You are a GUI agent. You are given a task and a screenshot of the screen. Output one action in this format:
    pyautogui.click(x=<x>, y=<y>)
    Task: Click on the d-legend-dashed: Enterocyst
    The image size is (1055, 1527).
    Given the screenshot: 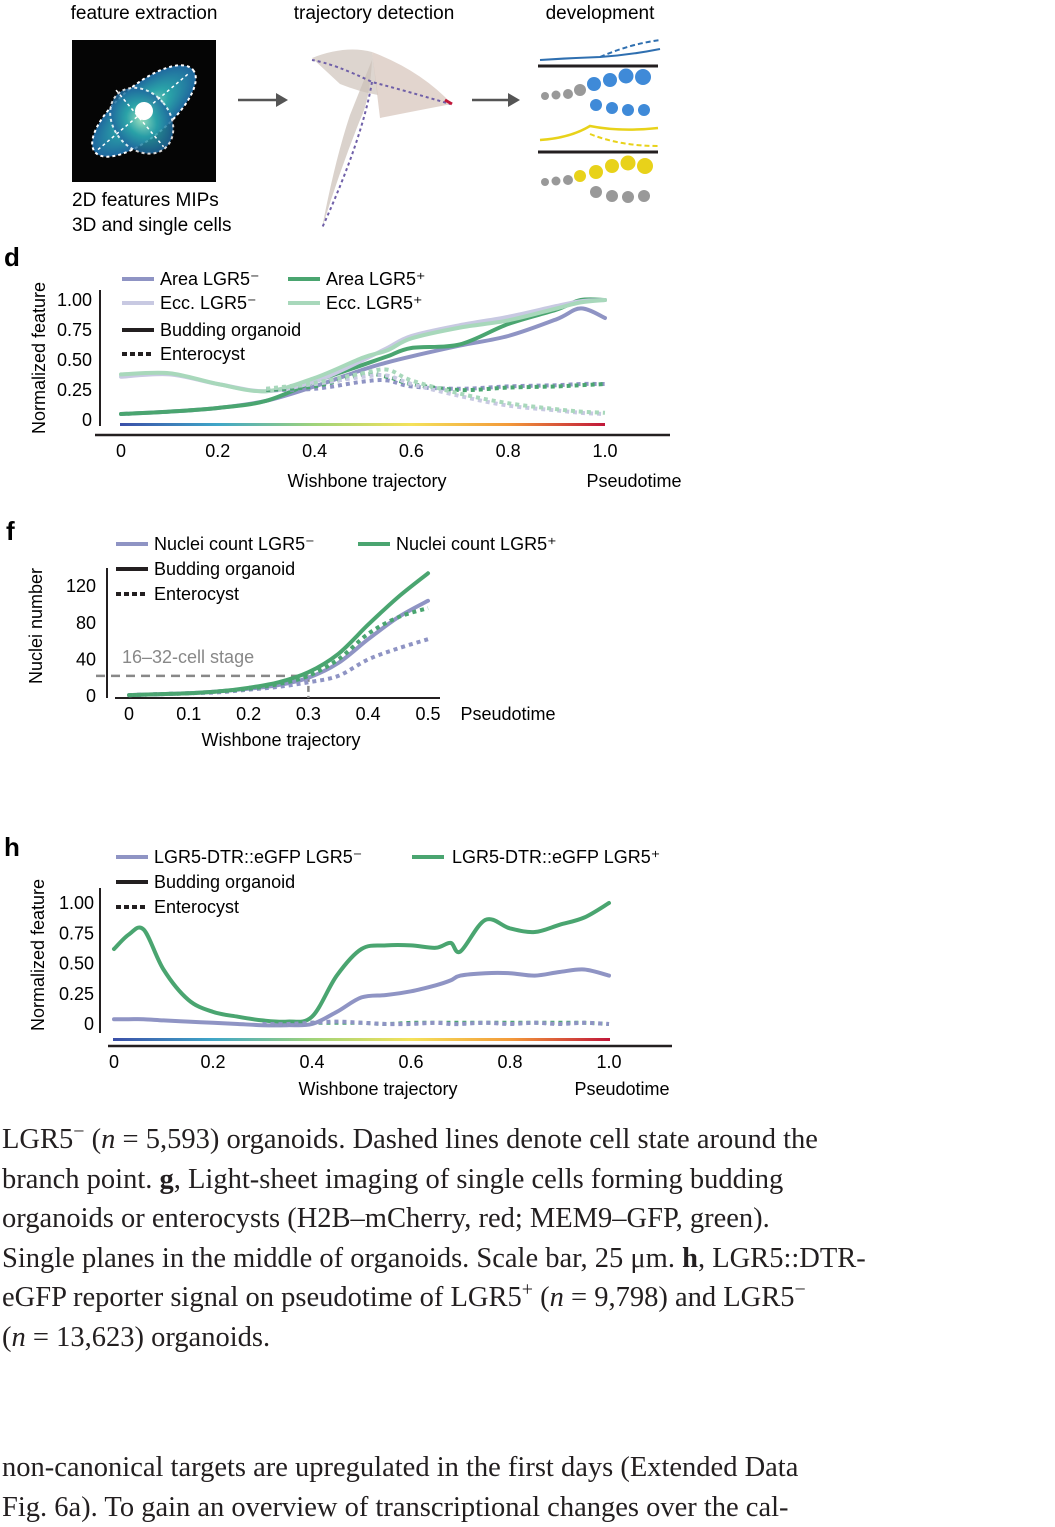 What is the action you would take?
    pyautogui.click(x=202, y=354)
    